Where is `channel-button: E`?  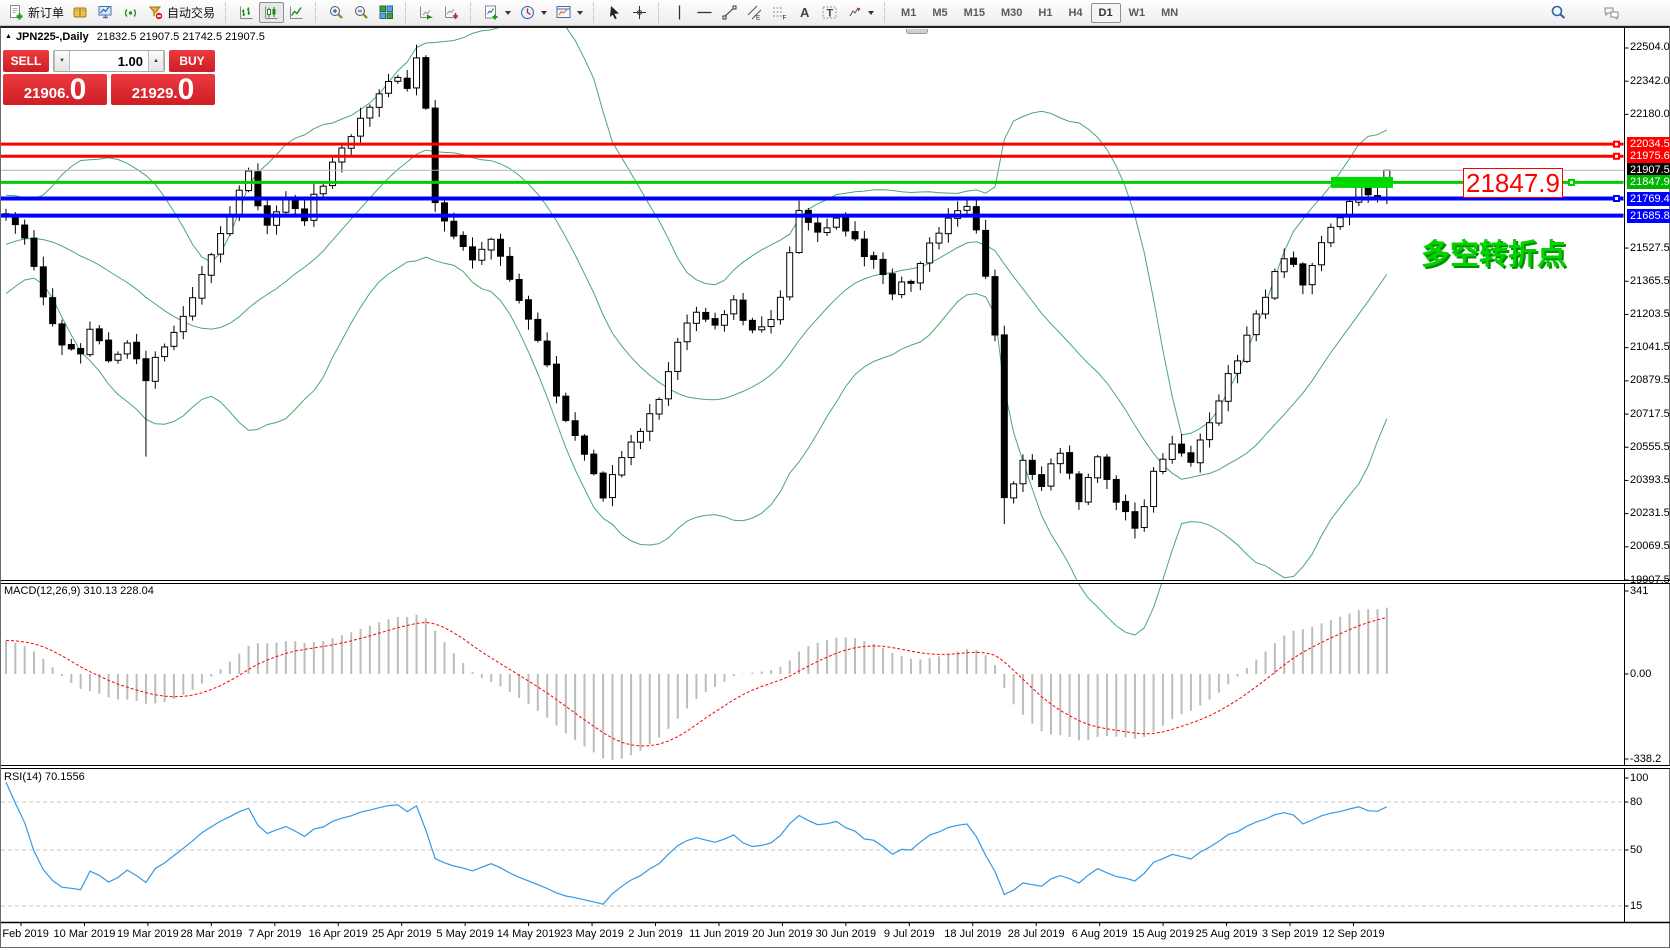
channel-button: E is located at coordinates (754, 12).